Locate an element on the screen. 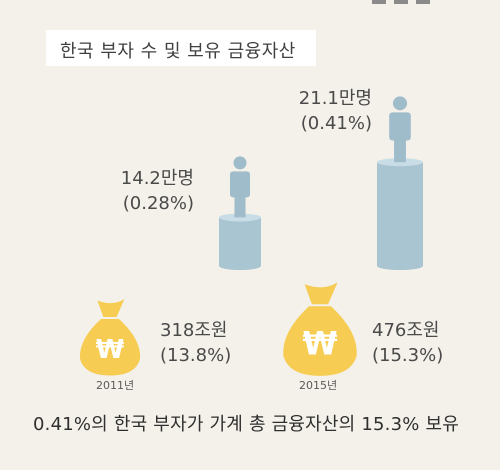 This screenshot has height=470, width=500. people-count-2015: 21.1만명 is located at coordinates (335, 98).